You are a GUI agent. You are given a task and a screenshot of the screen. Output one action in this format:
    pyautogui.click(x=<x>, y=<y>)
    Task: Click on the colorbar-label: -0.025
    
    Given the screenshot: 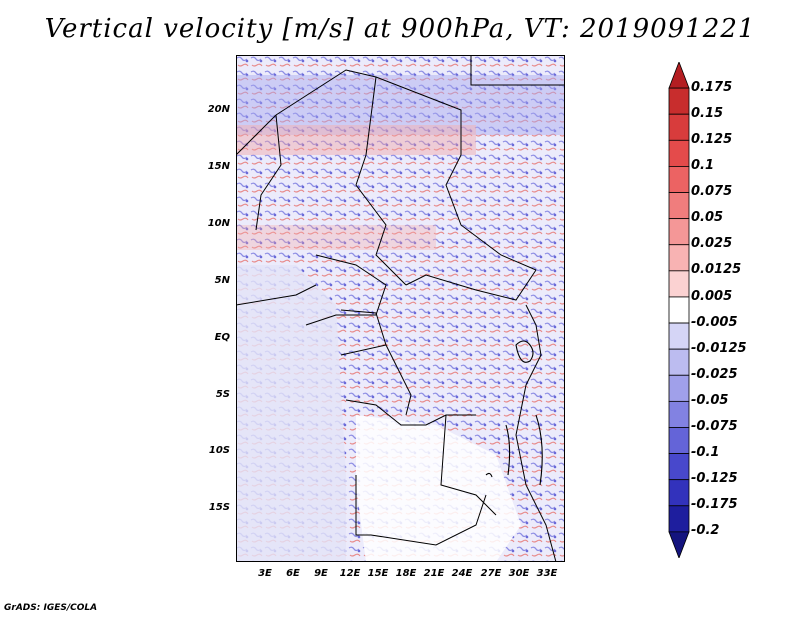 What is the action you would take?
    pyautogui.click(x=714, y=374)
    